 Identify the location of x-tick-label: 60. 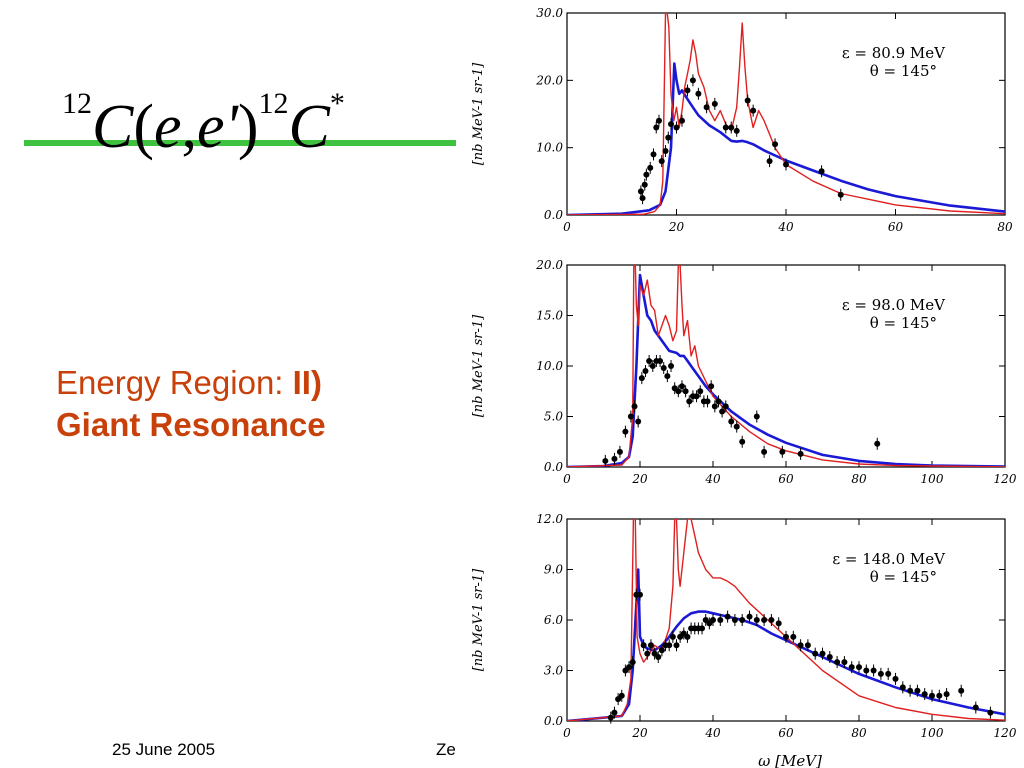
(786, 479).